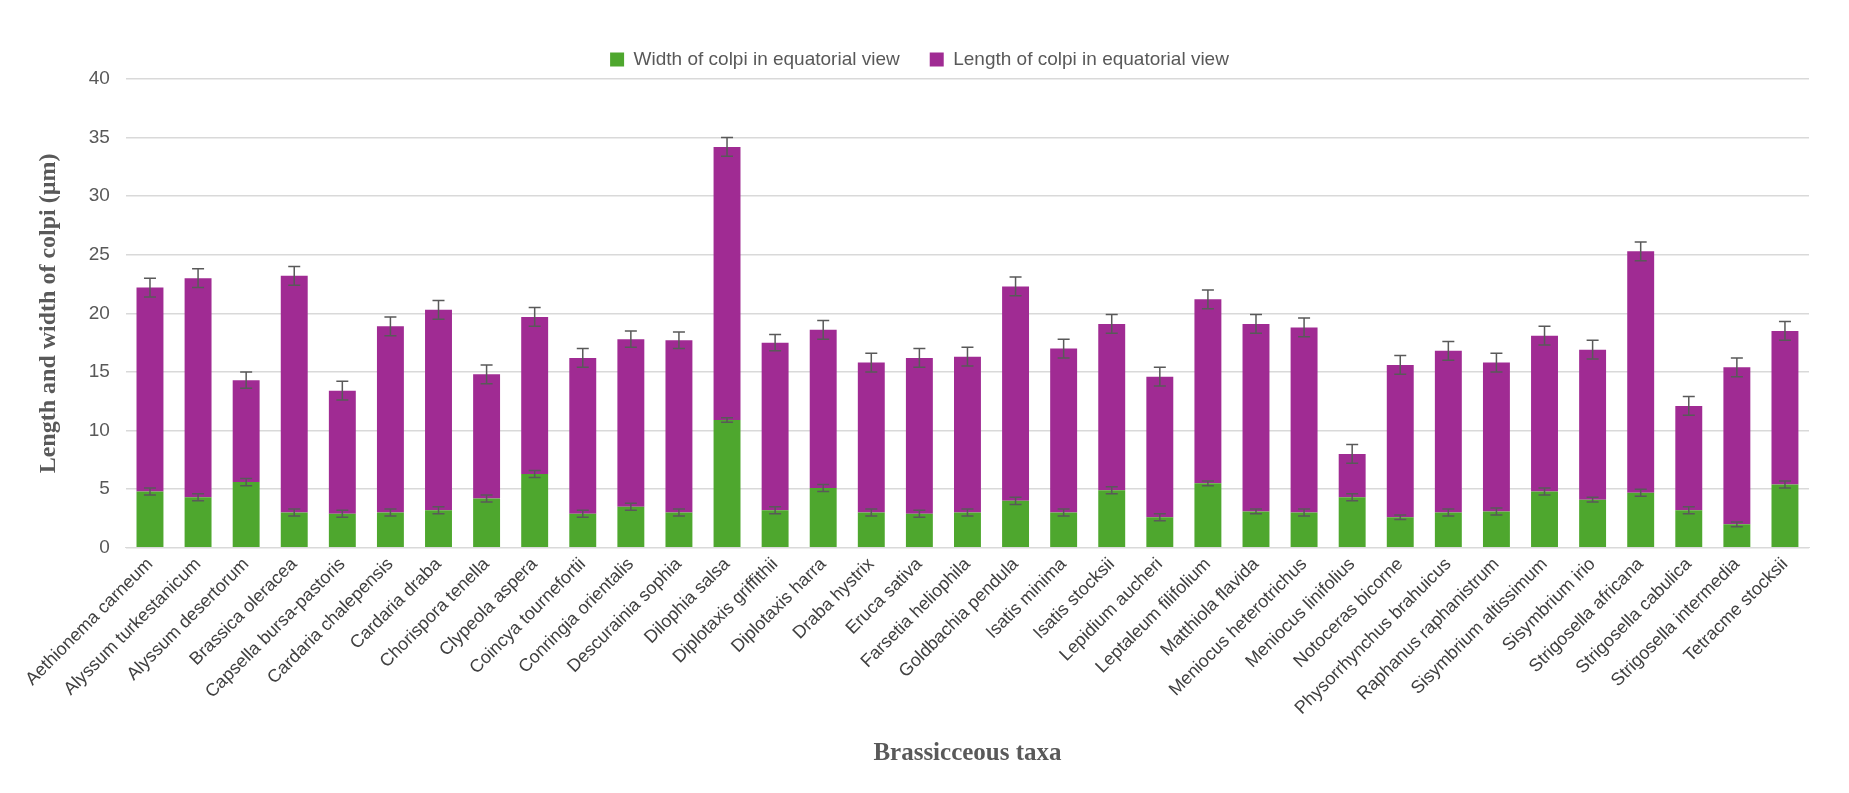  What do you see at coordinates (104, 488) in the screenshot?
I see `y-tick-label: 5` at bounding box center [104, 488].